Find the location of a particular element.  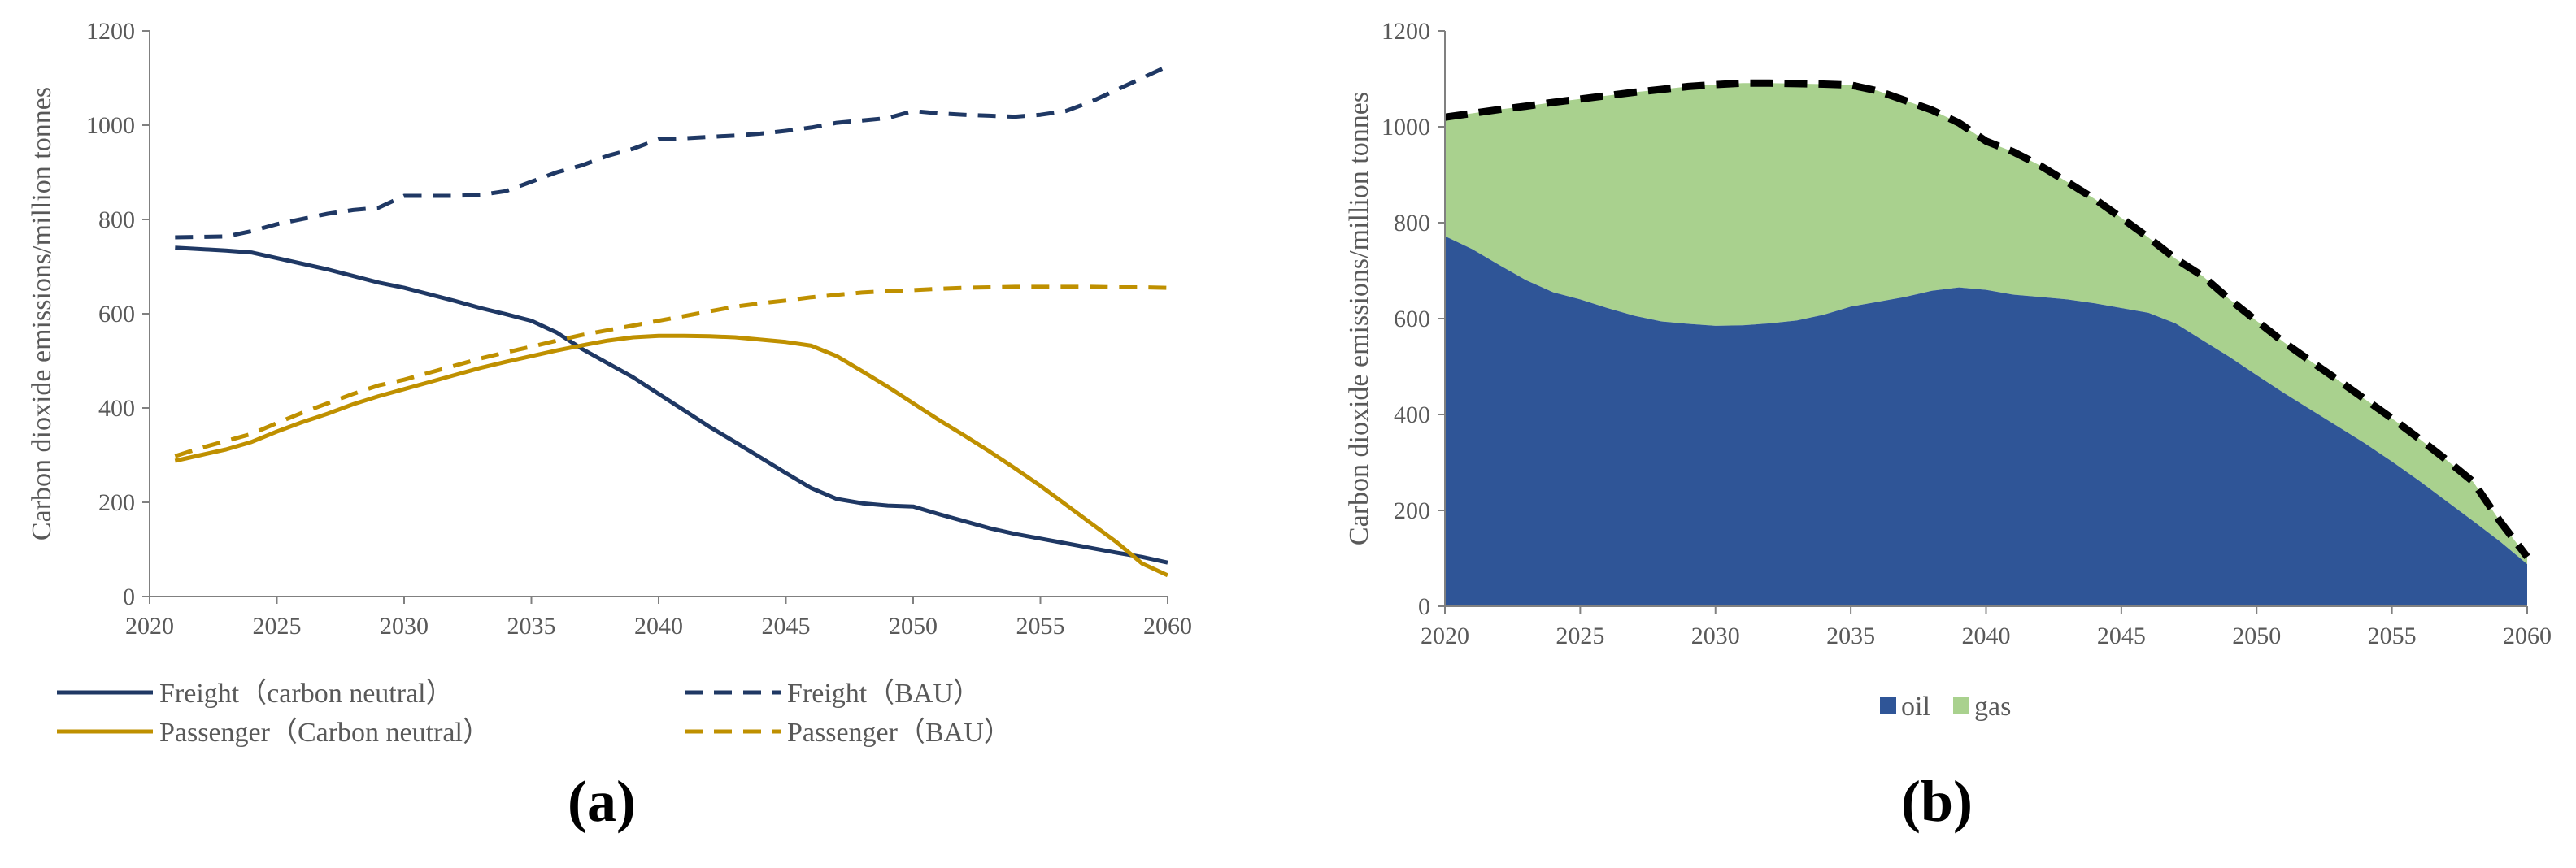

legend-label-2: Passenger（Carbon neutral） is located at coordinates (324, 732).